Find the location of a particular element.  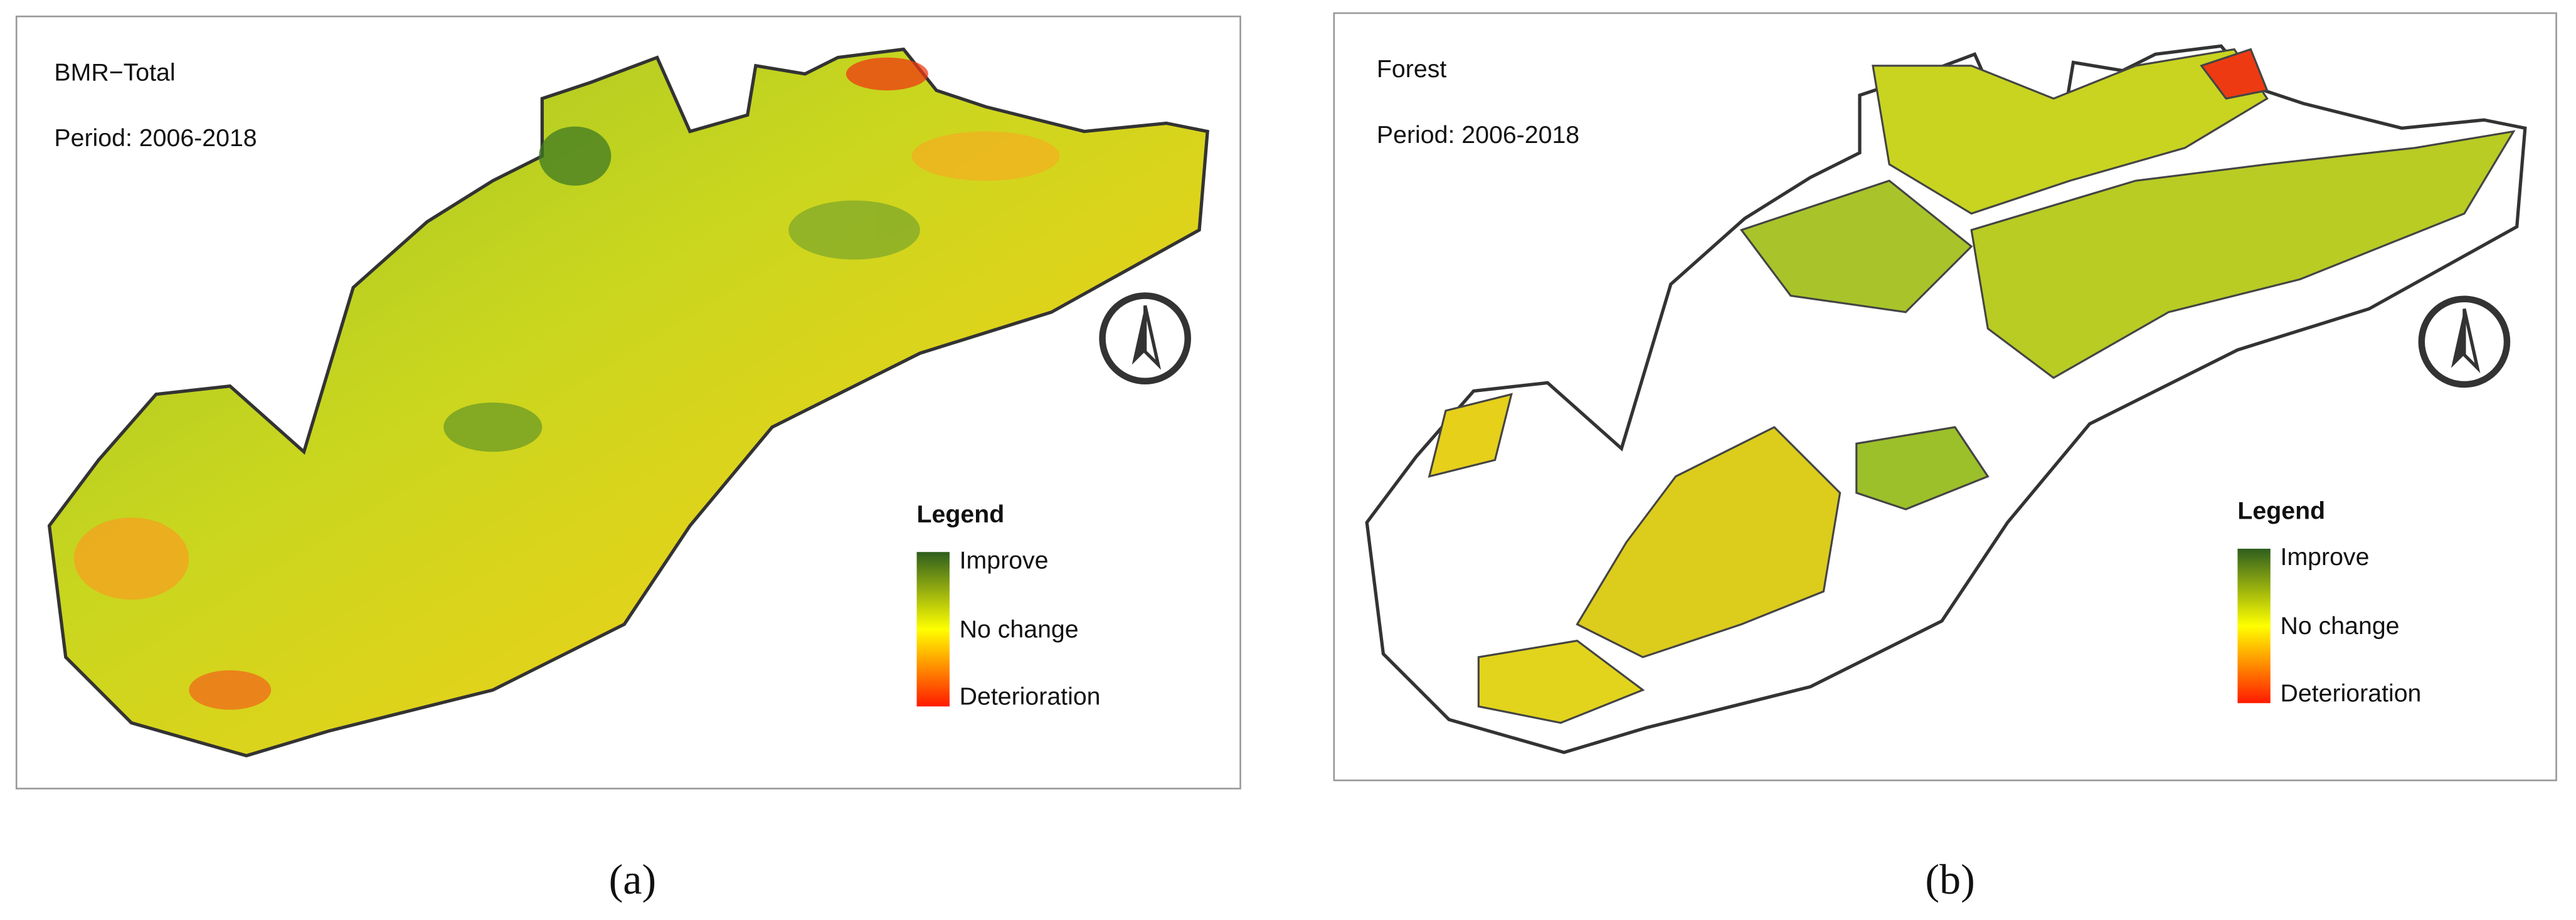

caption: (a) is located at coordinates (633, 879).